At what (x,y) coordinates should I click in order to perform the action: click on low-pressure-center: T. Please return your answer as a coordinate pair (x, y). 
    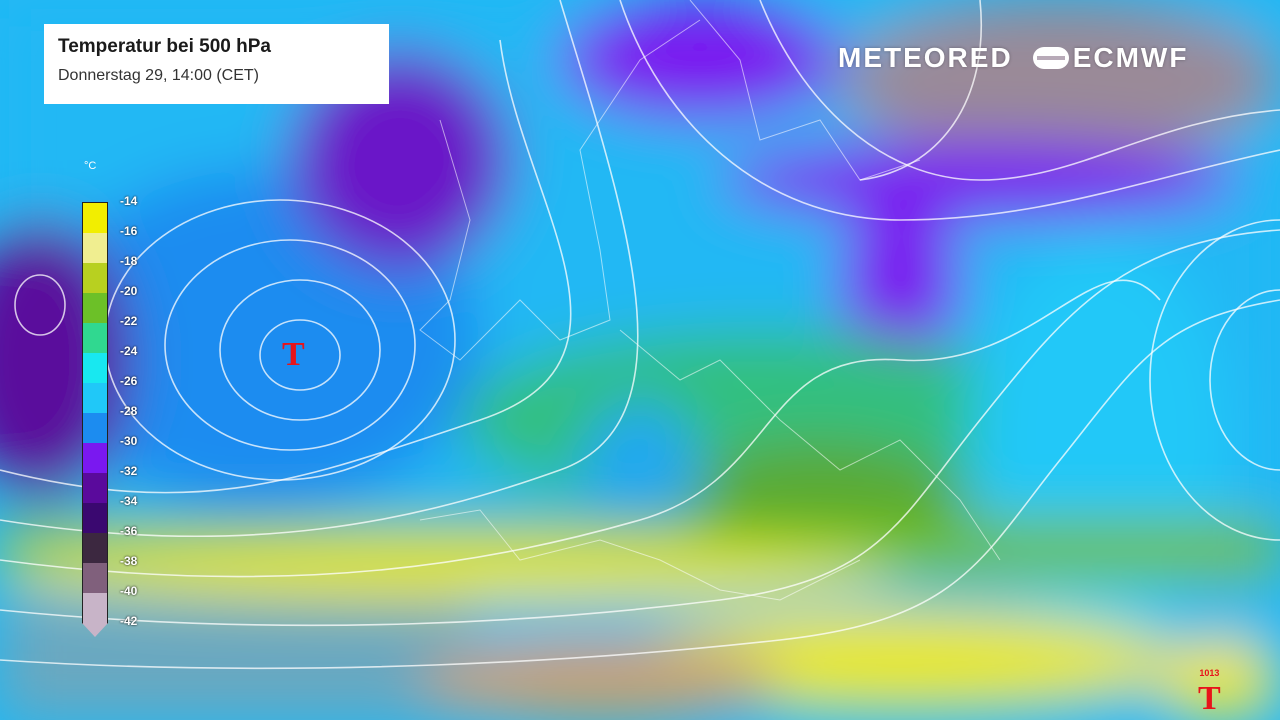
    Looking at the image, I should click on (293, 354).